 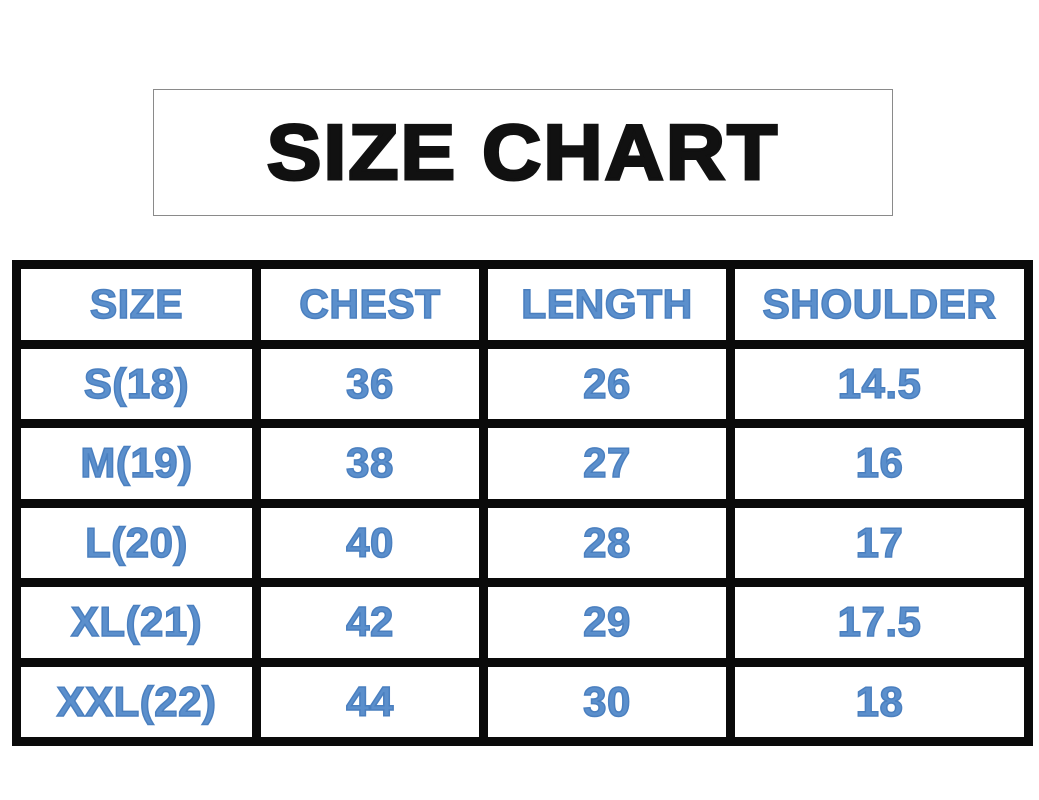 What do you see at coordinates (370, 701) in the screenshot?
I see `table-cell-chest: 44` at bounding box center [370, 701].